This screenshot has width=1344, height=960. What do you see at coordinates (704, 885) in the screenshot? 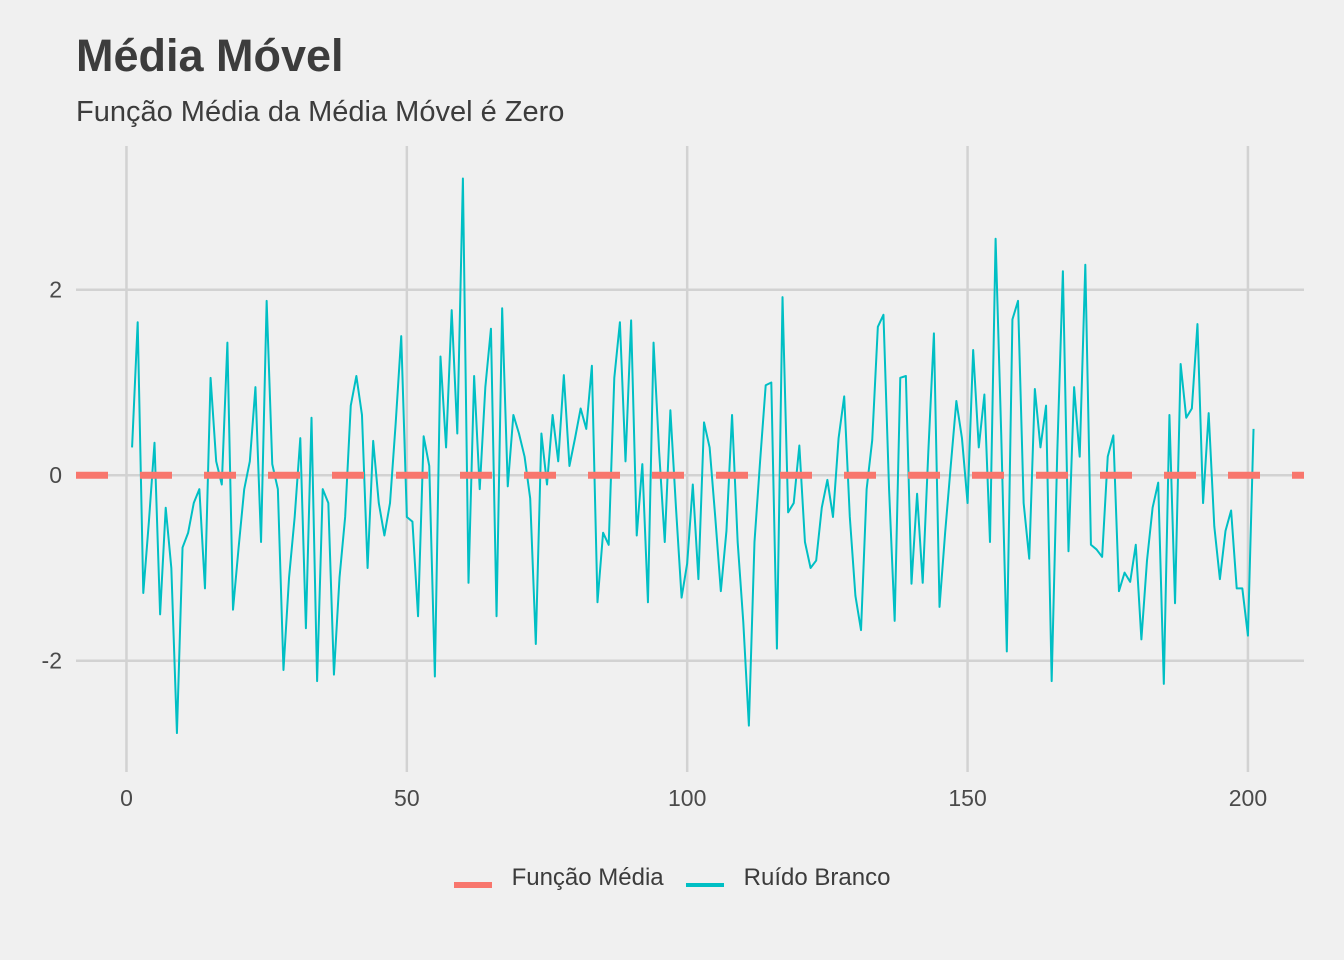
I see `solid-line-icon` at bounding box center [704, 885].